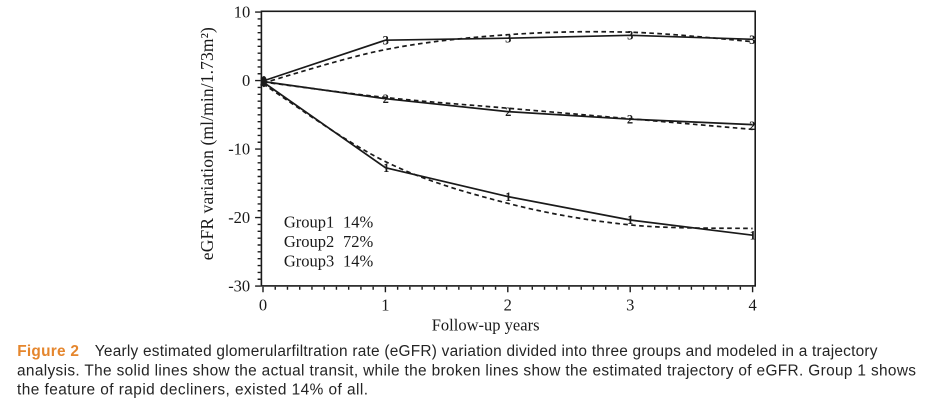 This screenshot has width=937, height=406. I want to click on svg-text: Group2, so click(309, 241).